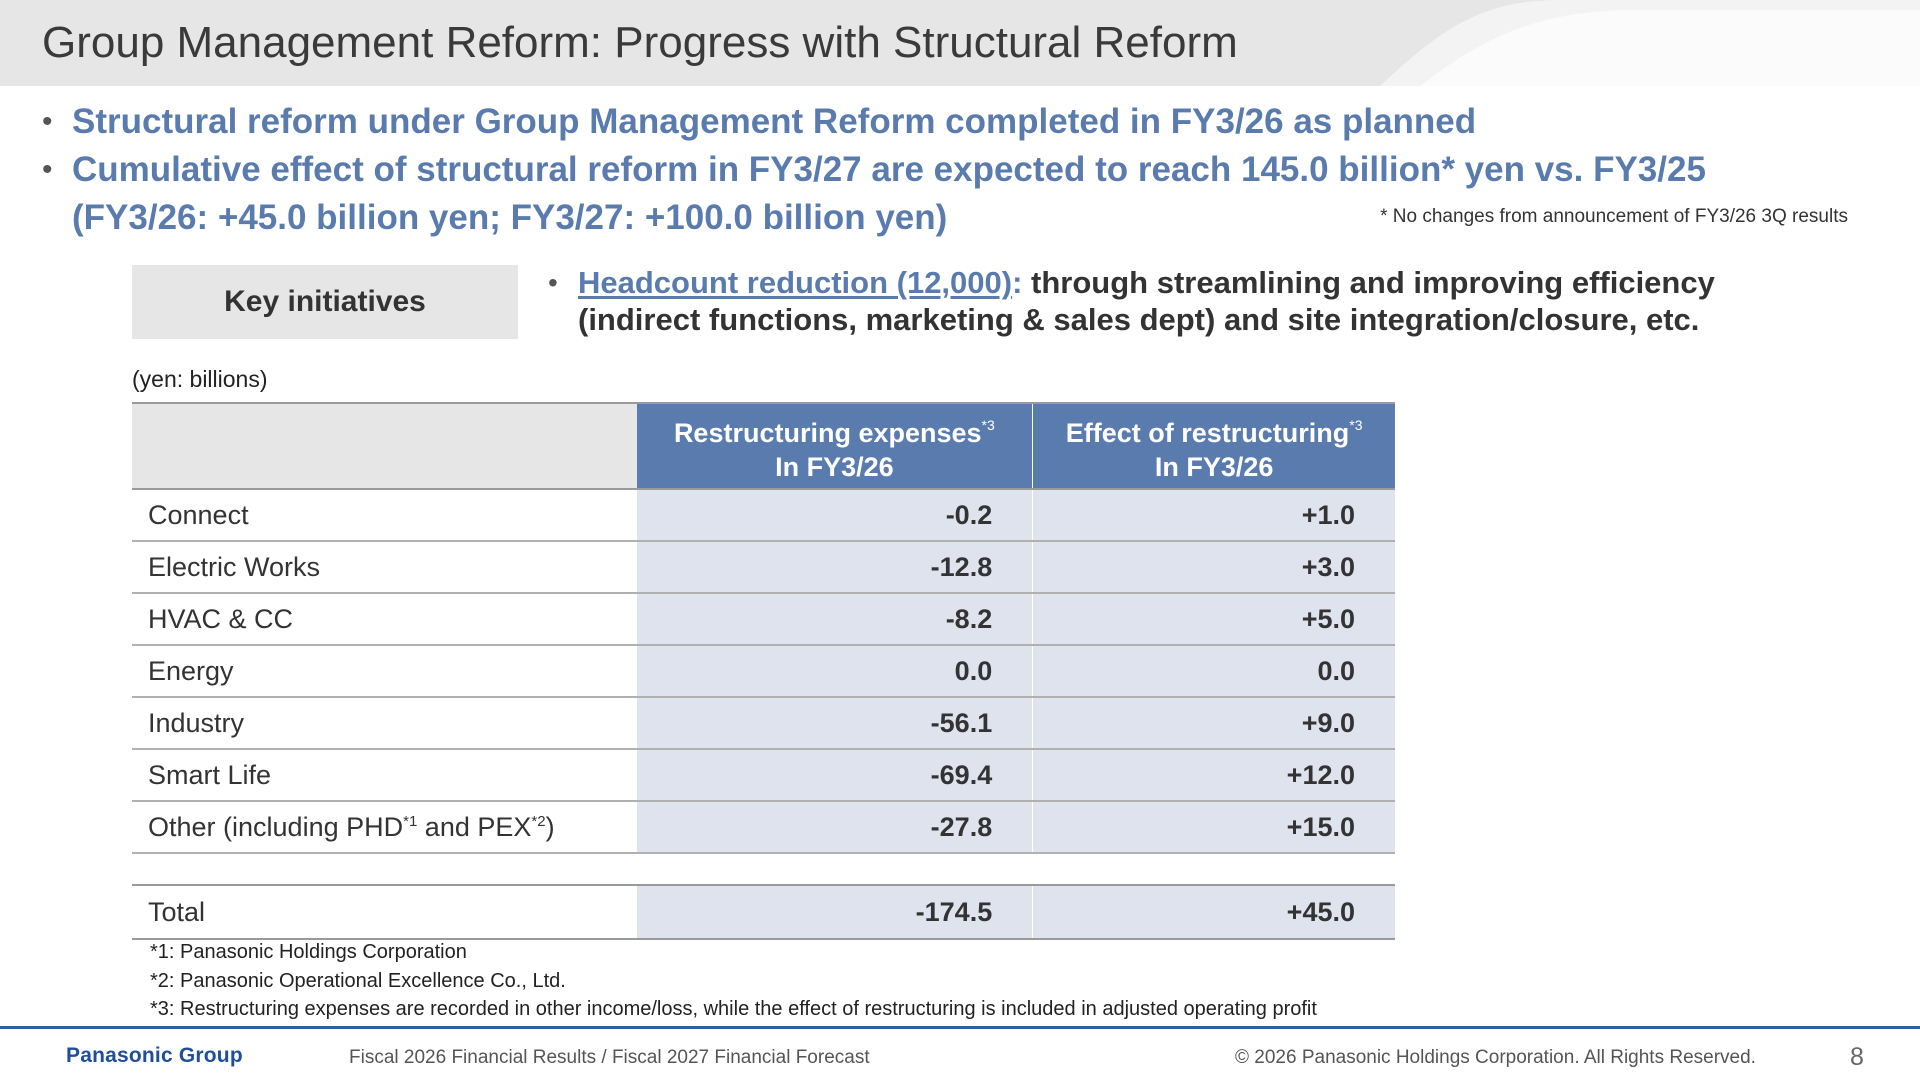  Describe the element at coordinates (276, 826) in the screenshot. I see `other-label-part1: Other (including PHD` at that location.